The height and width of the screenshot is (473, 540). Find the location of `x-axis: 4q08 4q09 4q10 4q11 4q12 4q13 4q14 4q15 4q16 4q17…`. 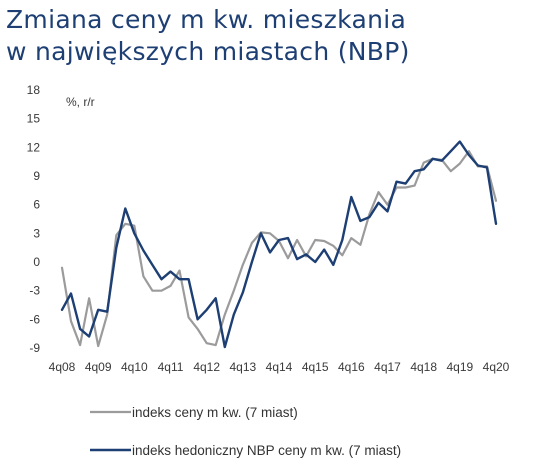

x-axis: 4q08 4q09 4q10 4q11 4q12 4q13 4q14 4q15 4q16 4q17… is located at coordinates (279, 367).